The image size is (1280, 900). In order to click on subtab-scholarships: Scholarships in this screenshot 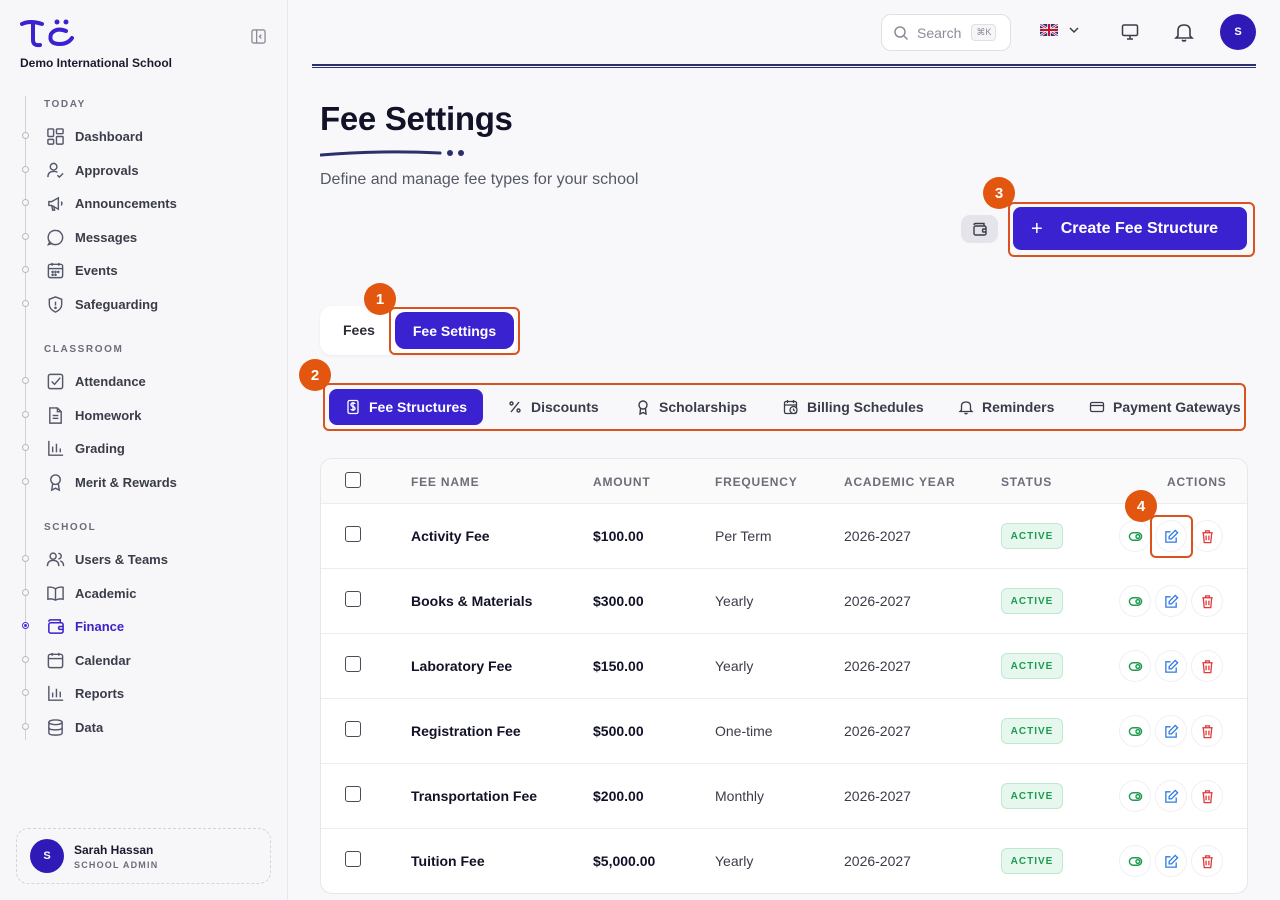, I will do `click(691, 407)`.